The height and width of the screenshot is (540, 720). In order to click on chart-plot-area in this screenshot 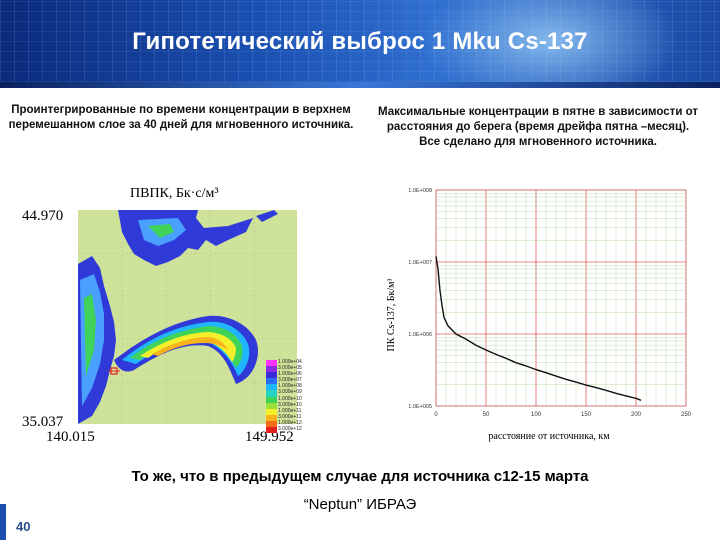, I will do `click(561, 298)`.